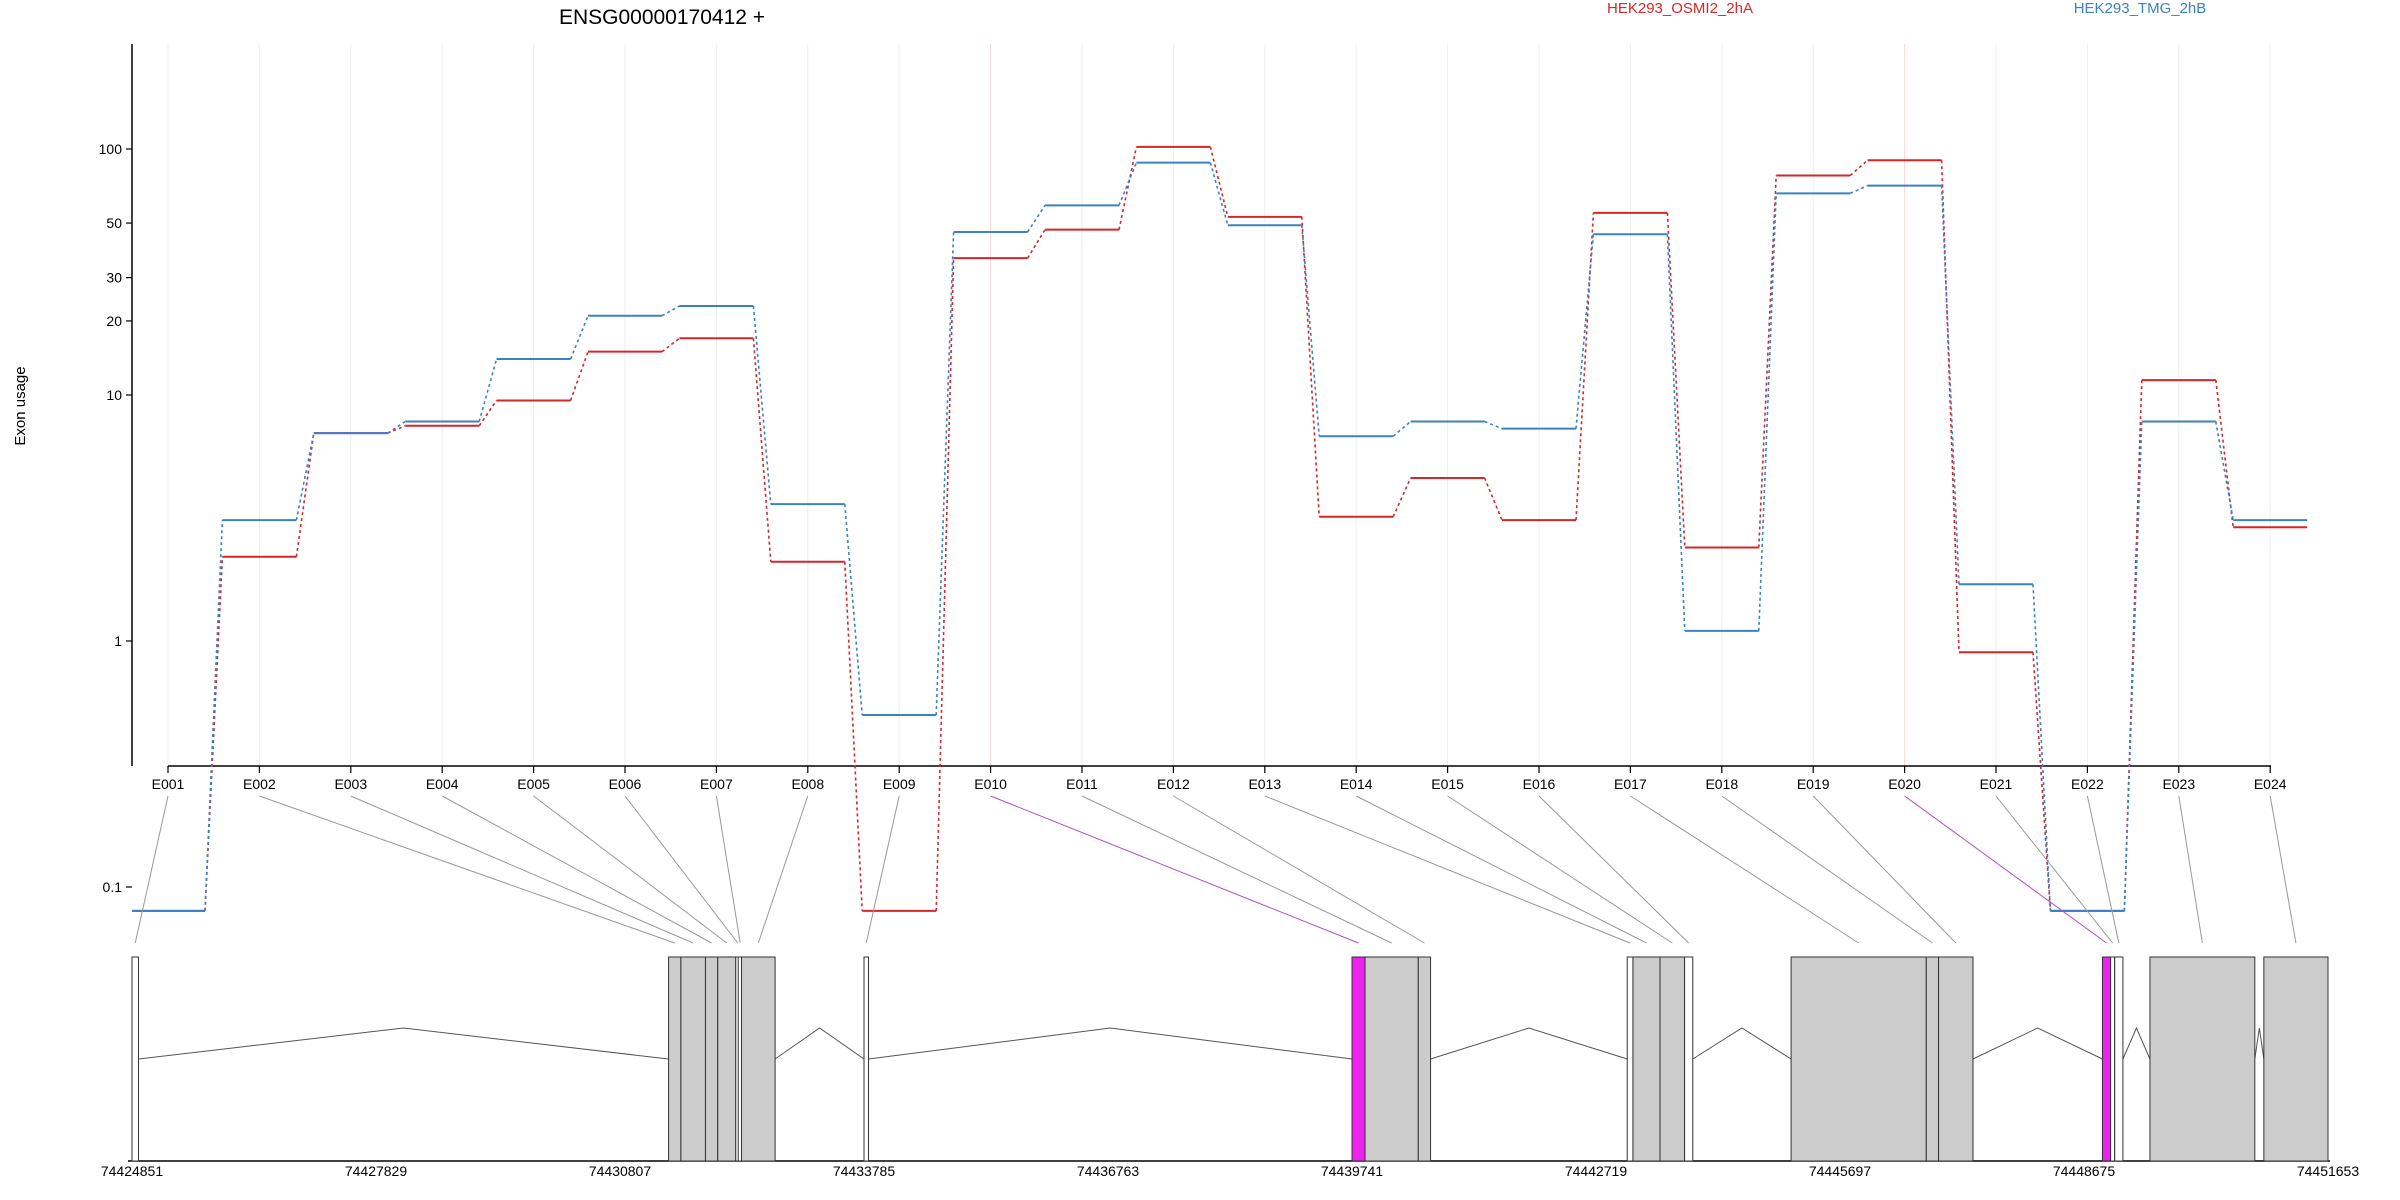 The image size is (2400, 1200). Describe the element at coordinates (630, 869) in the screenshot. I see `connector-e005` at that location.